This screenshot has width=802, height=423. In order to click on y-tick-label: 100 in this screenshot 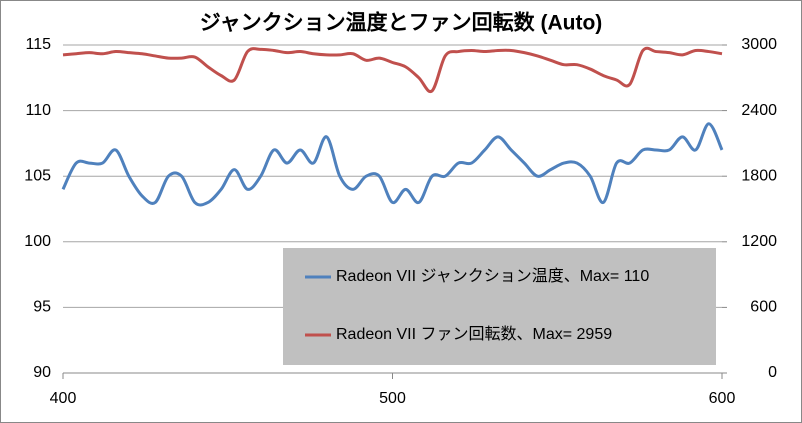, I will do `click(37, 241)`.